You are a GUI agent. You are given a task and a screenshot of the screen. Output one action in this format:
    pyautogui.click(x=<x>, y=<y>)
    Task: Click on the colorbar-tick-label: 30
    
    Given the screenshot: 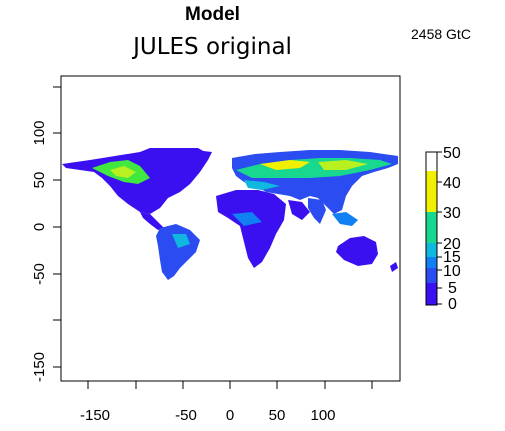 What is the action you would take?
    pyautogui.click(x=452, y=213)
    